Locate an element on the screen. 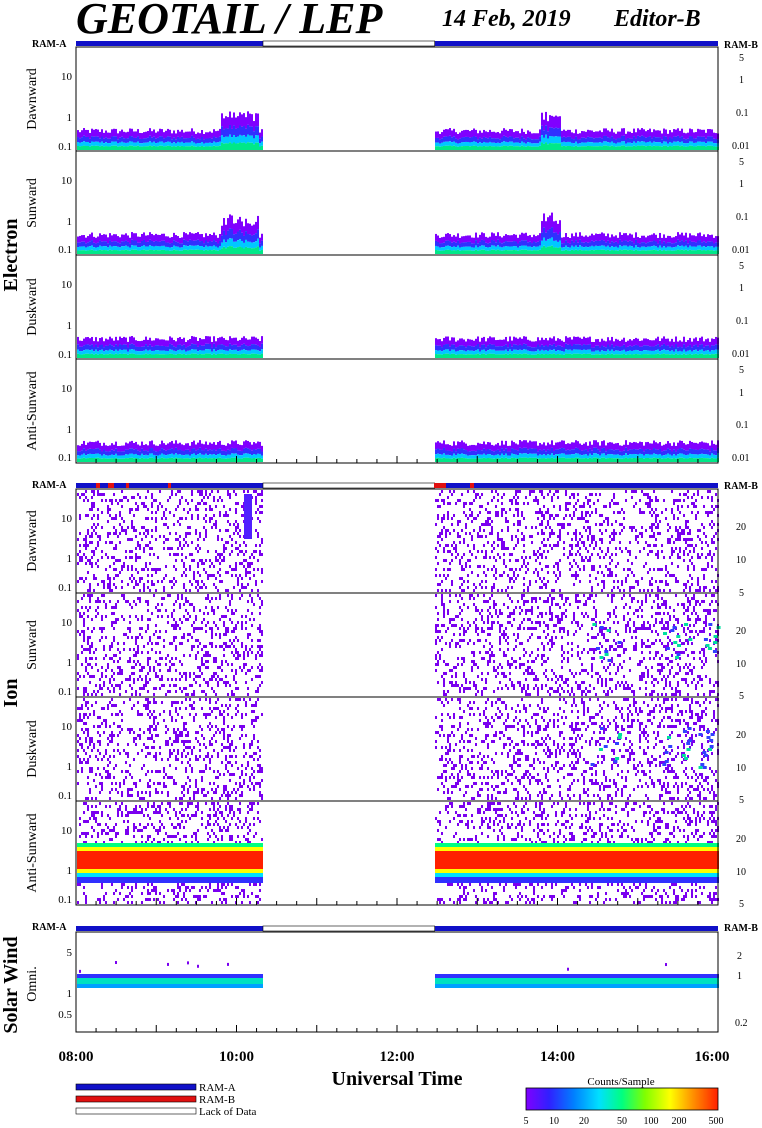 This screenshot has height=1128, width=762. figure-date: 14 Feb, 2019 is located at coordinates (506, 19).